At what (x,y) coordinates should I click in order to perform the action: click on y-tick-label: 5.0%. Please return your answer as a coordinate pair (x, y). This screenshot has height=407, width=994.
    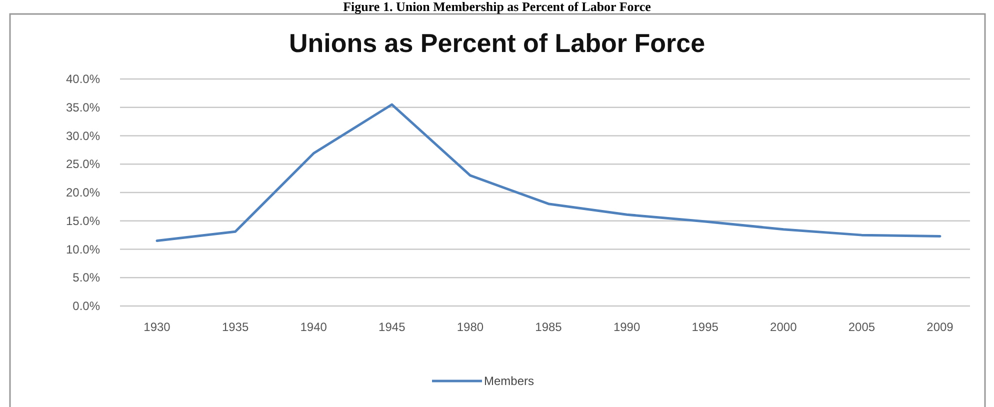
    Looking at the image, I should click on (86, 277).